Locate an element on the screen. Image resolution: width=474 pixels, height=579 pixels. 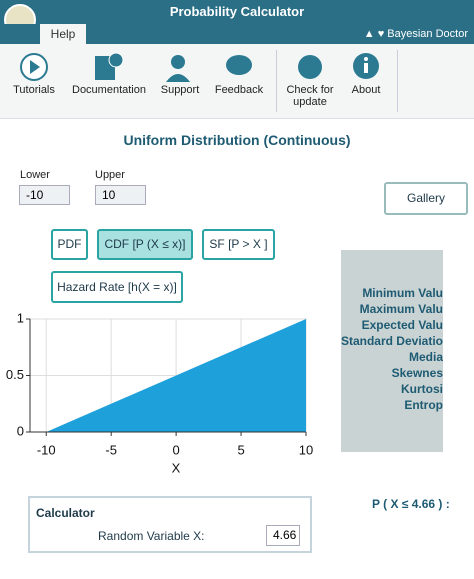
tab-row is located at coordinates (237, 34).